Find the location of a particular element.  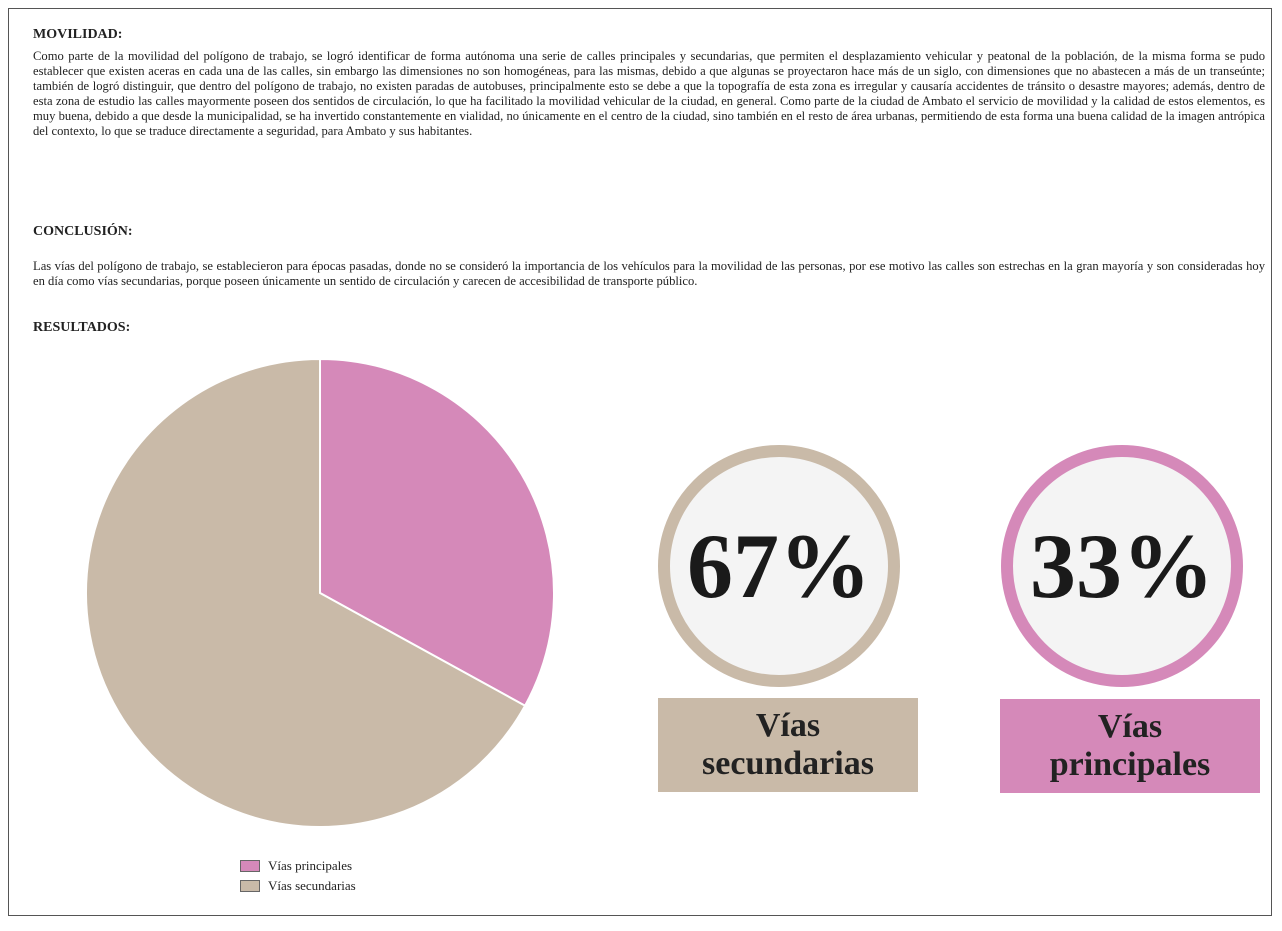

percent-card: 67% is located at coordinates (779, 566).